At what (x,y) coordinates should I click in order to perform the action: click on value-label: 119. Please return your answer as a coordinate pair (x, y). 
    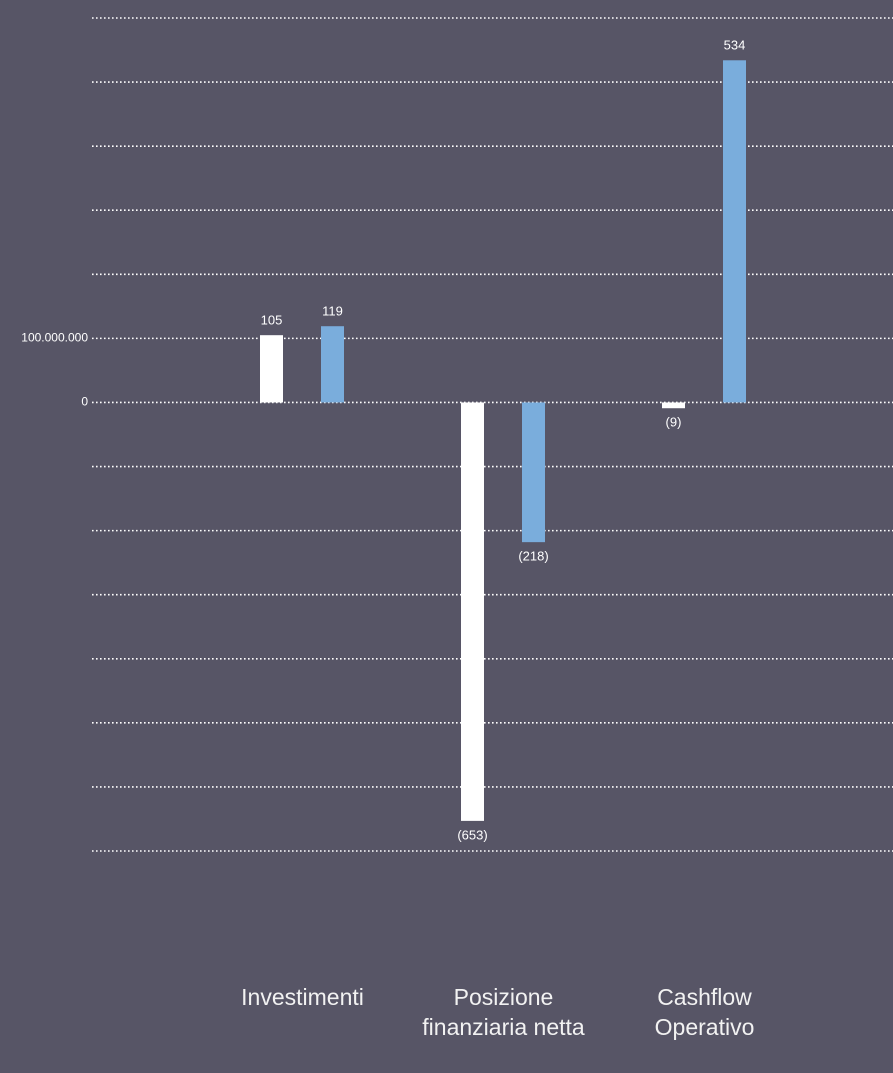
    Looking at the image, I should click on (332, 311).